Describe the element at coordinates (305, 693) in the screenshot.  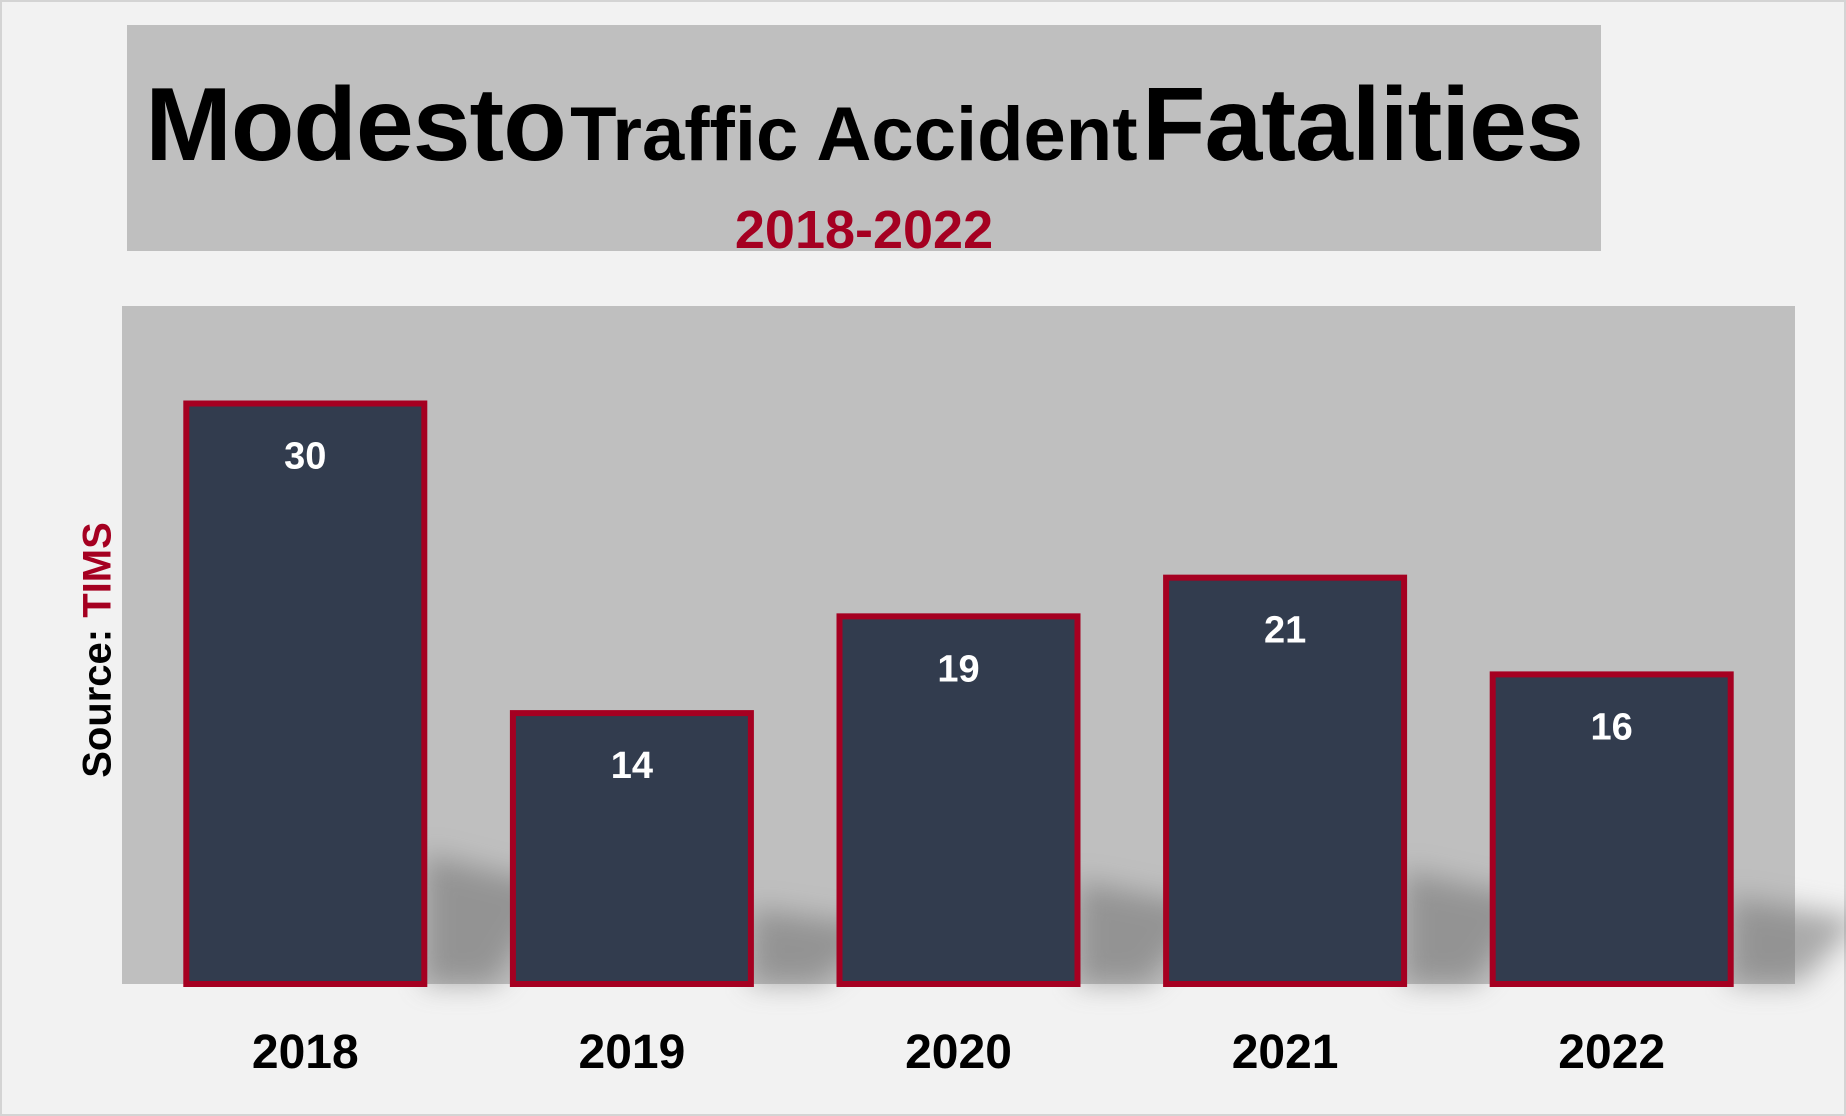
I see `bar-2018` at that location.